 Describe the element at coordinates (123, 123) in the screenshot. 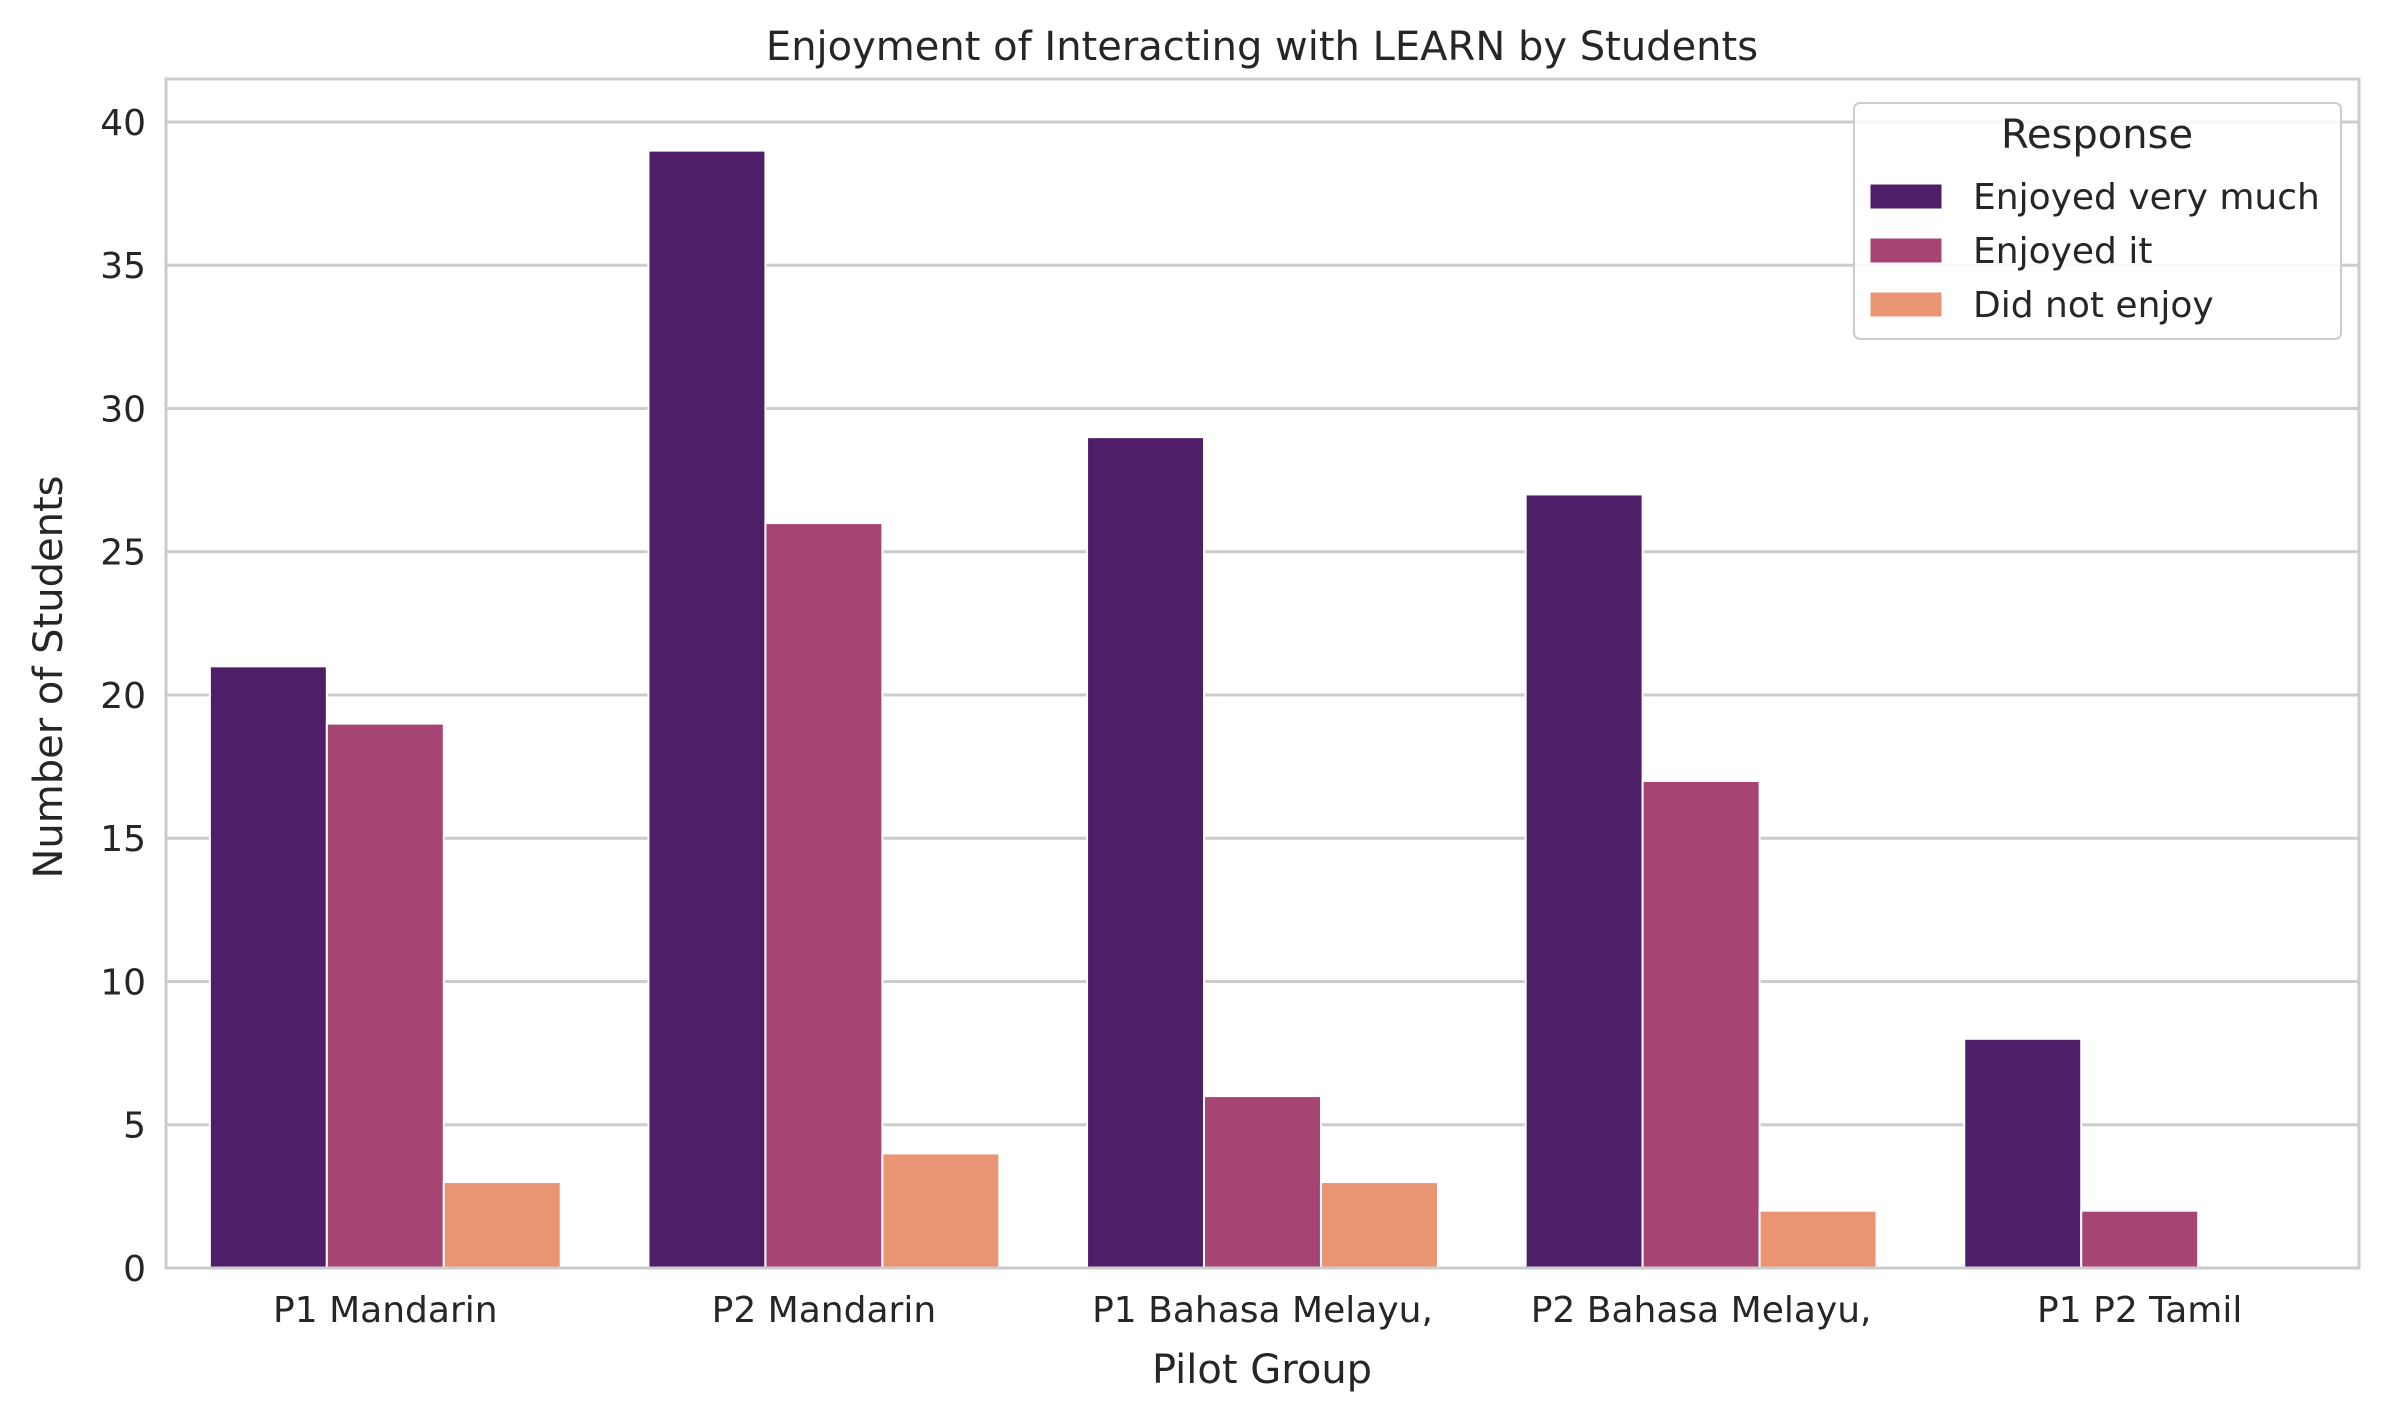

I see `y-tick-label: 40` at that location.